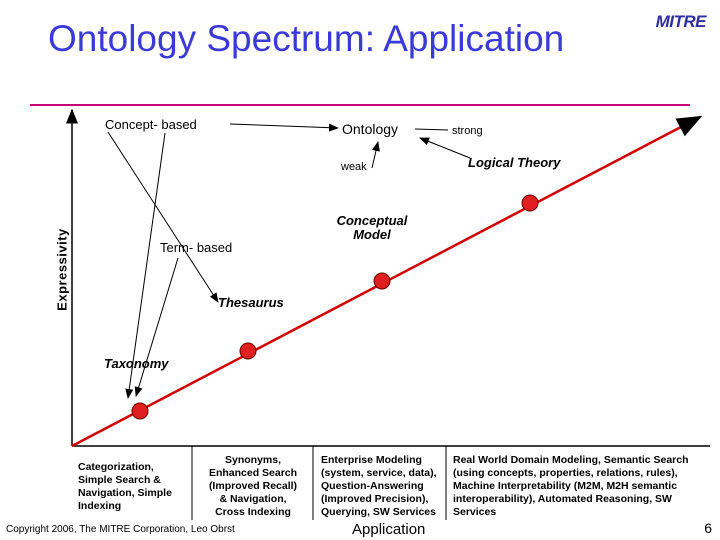 The height and width of the screenshot is (540, 720). What do you see at coordinates (196, 247) in the screenshot?
I see `term-based-label: Term- based` at bounding box center [196, 247].